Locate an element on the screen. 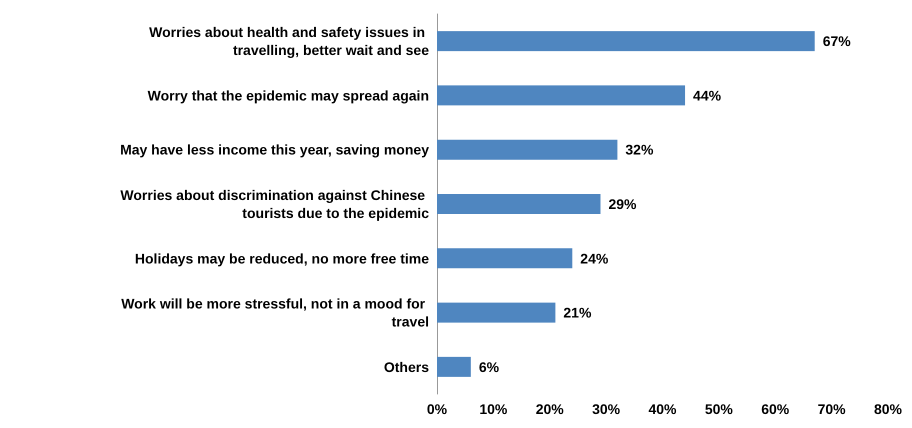  data-label: 29% is located at coordinates (623, 204).